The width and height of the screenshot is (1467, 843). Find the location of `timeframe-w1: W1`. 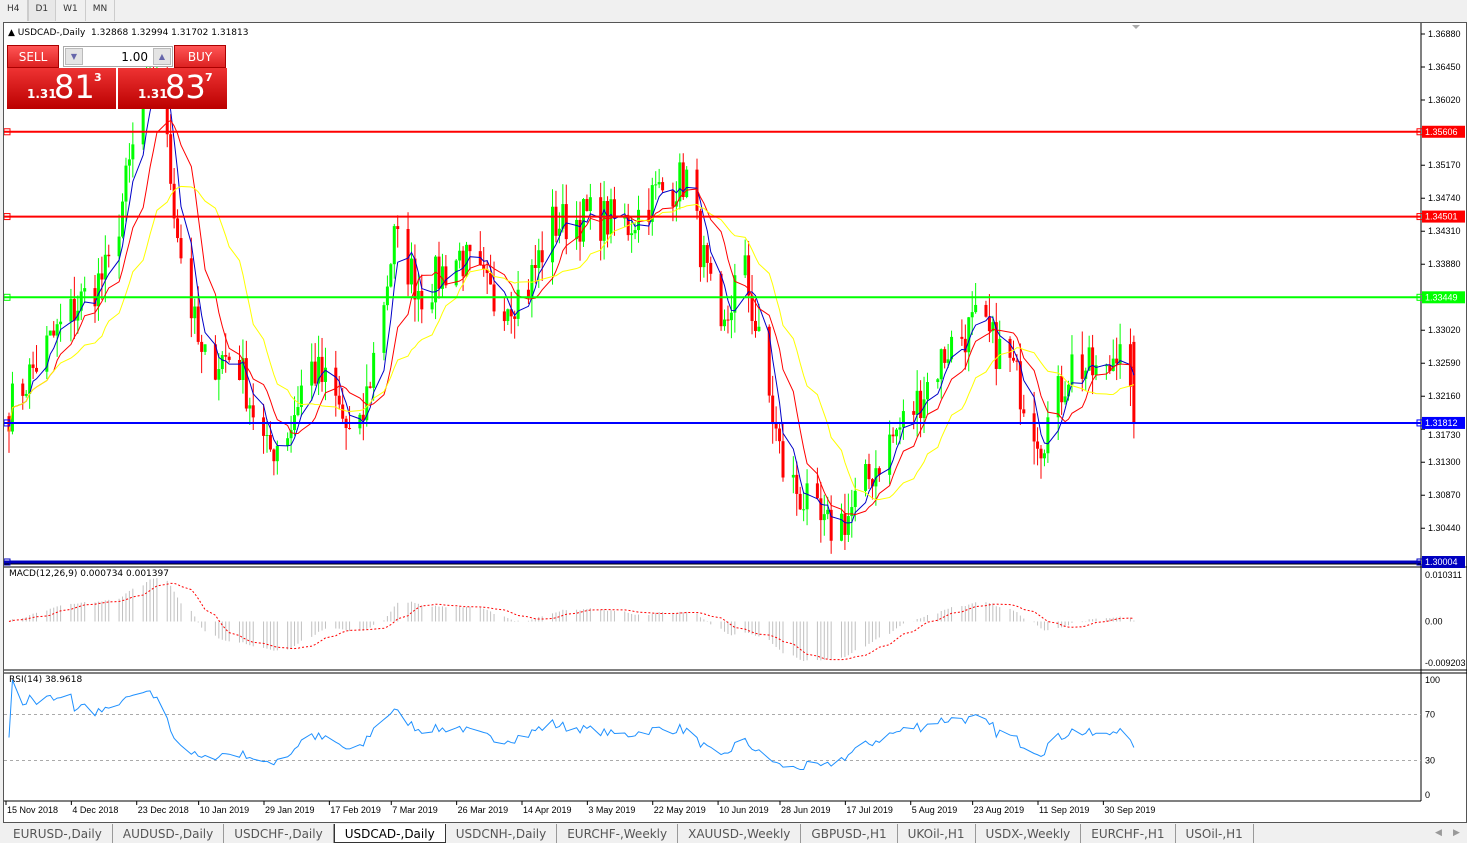

timeframe-w1: W1 is located at coordinates (71, 10).